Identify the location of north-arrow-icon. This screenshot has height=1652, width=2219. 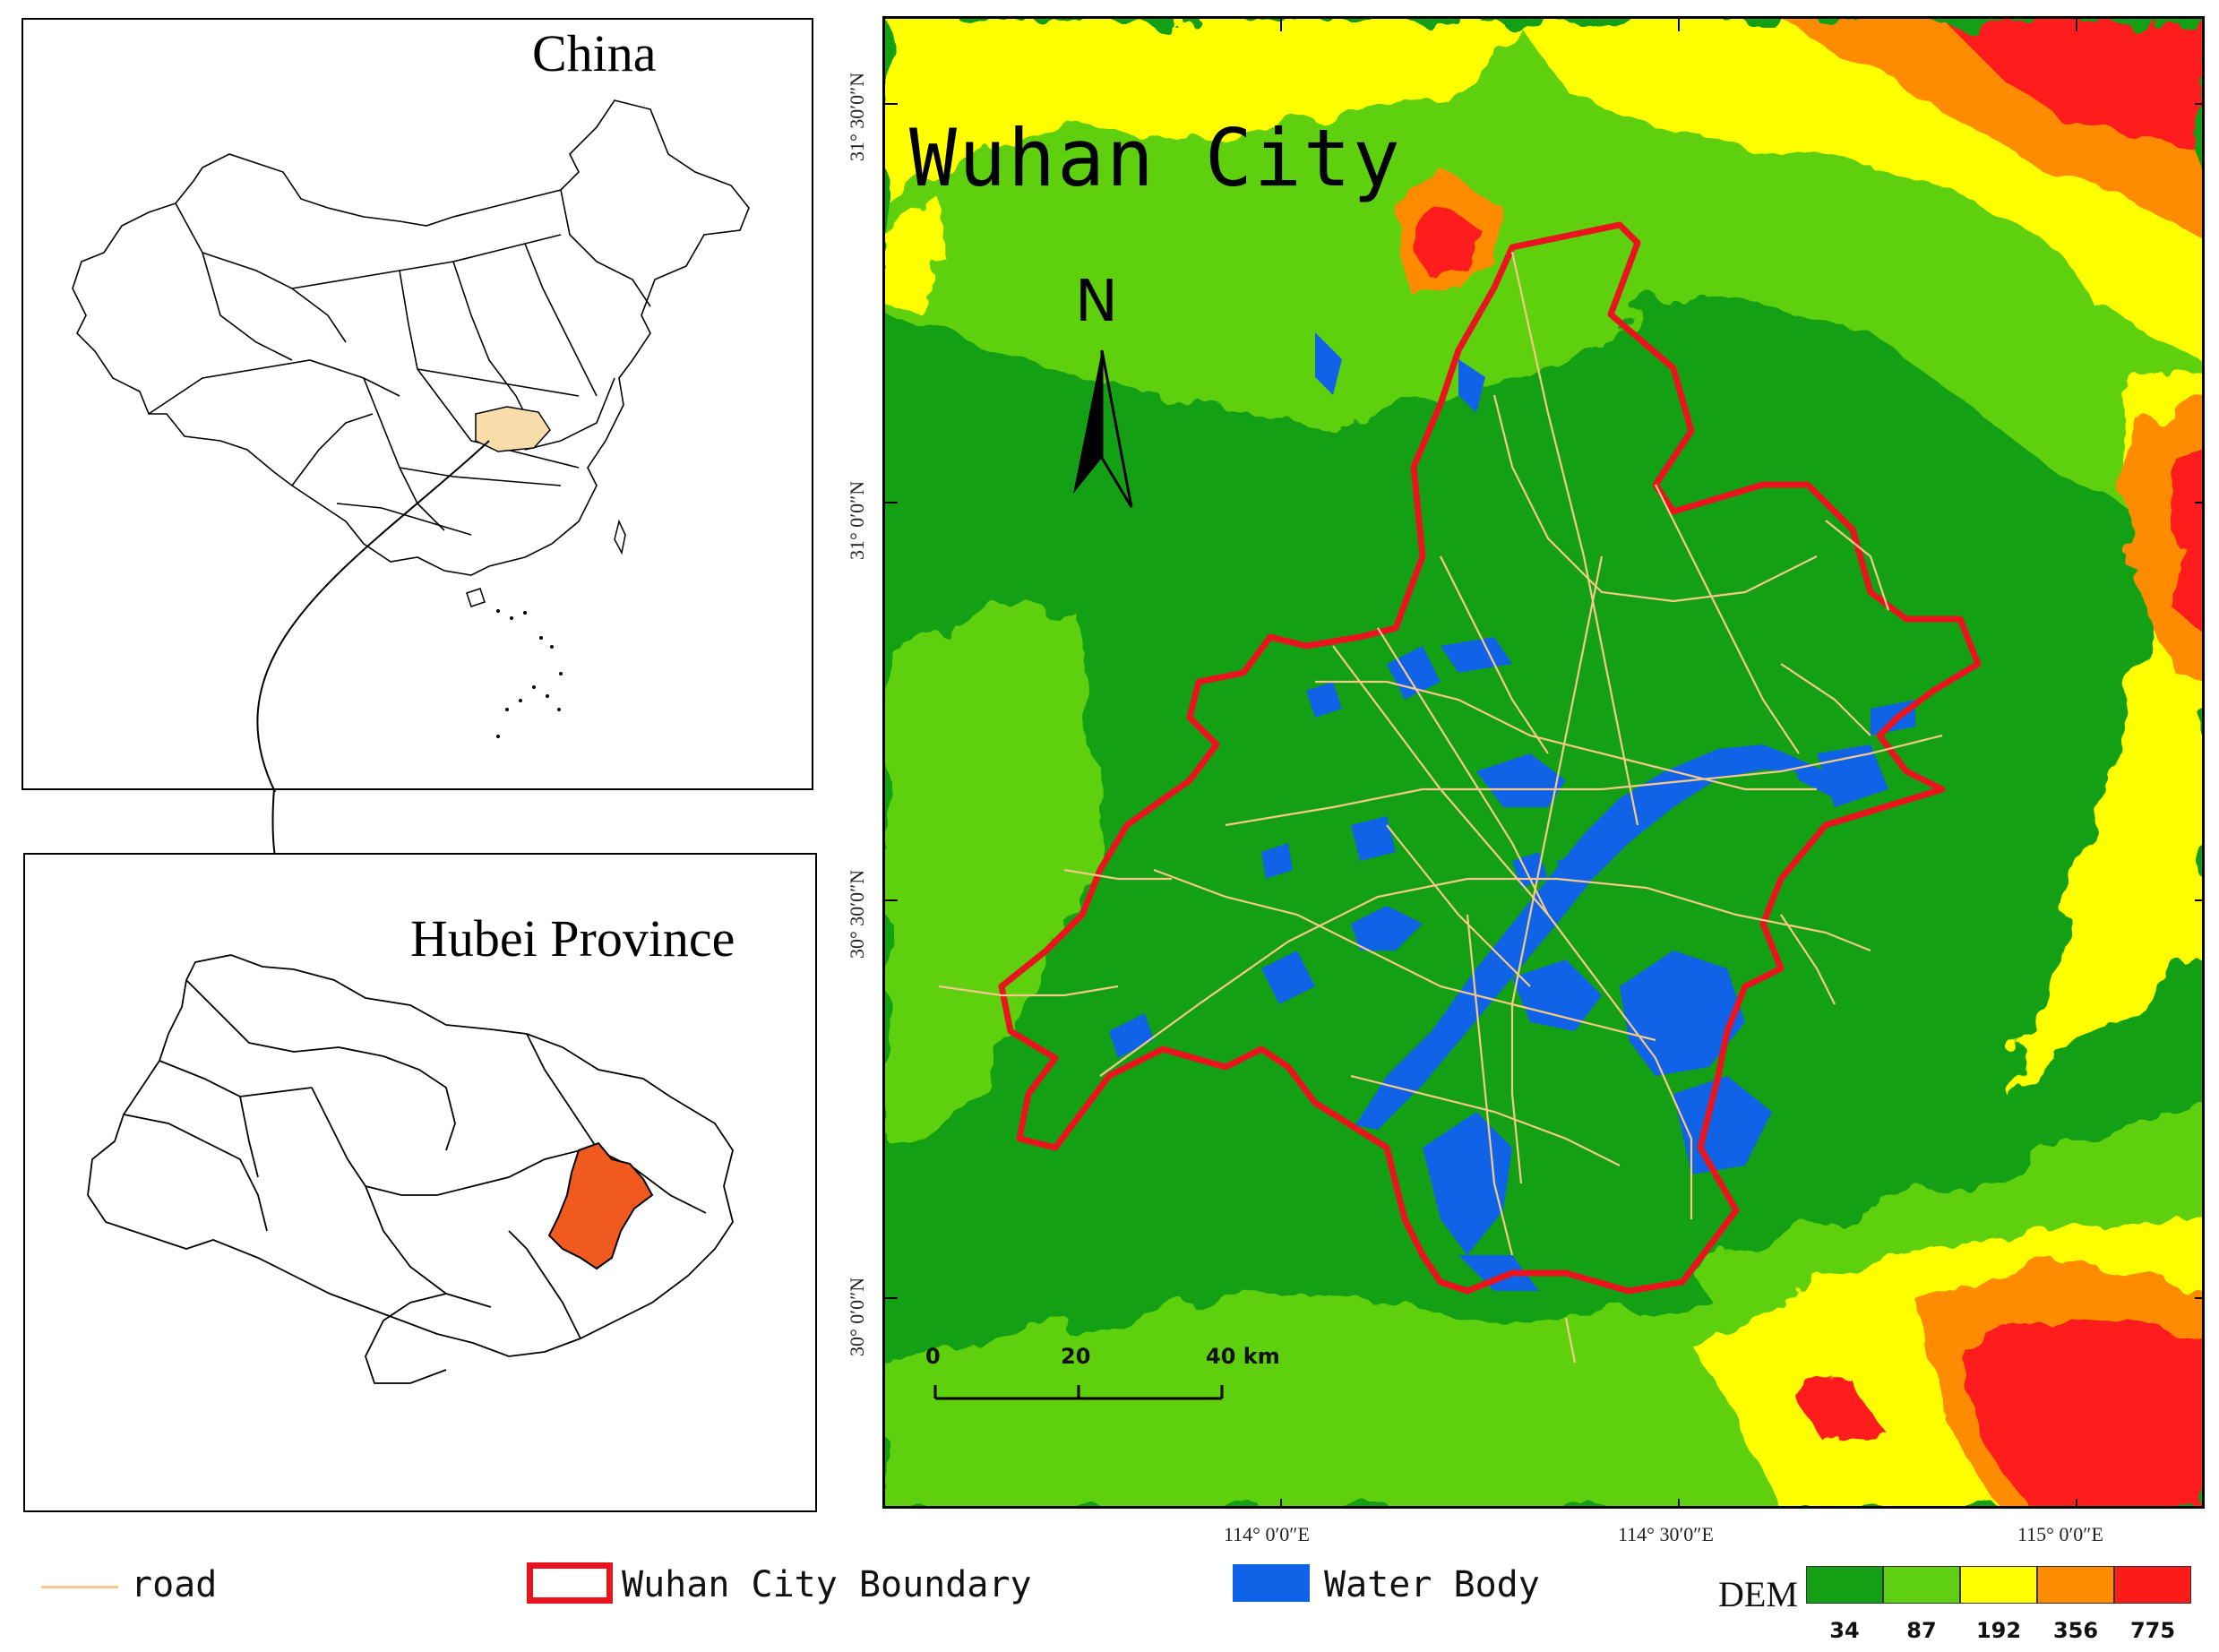
(1103, 428).